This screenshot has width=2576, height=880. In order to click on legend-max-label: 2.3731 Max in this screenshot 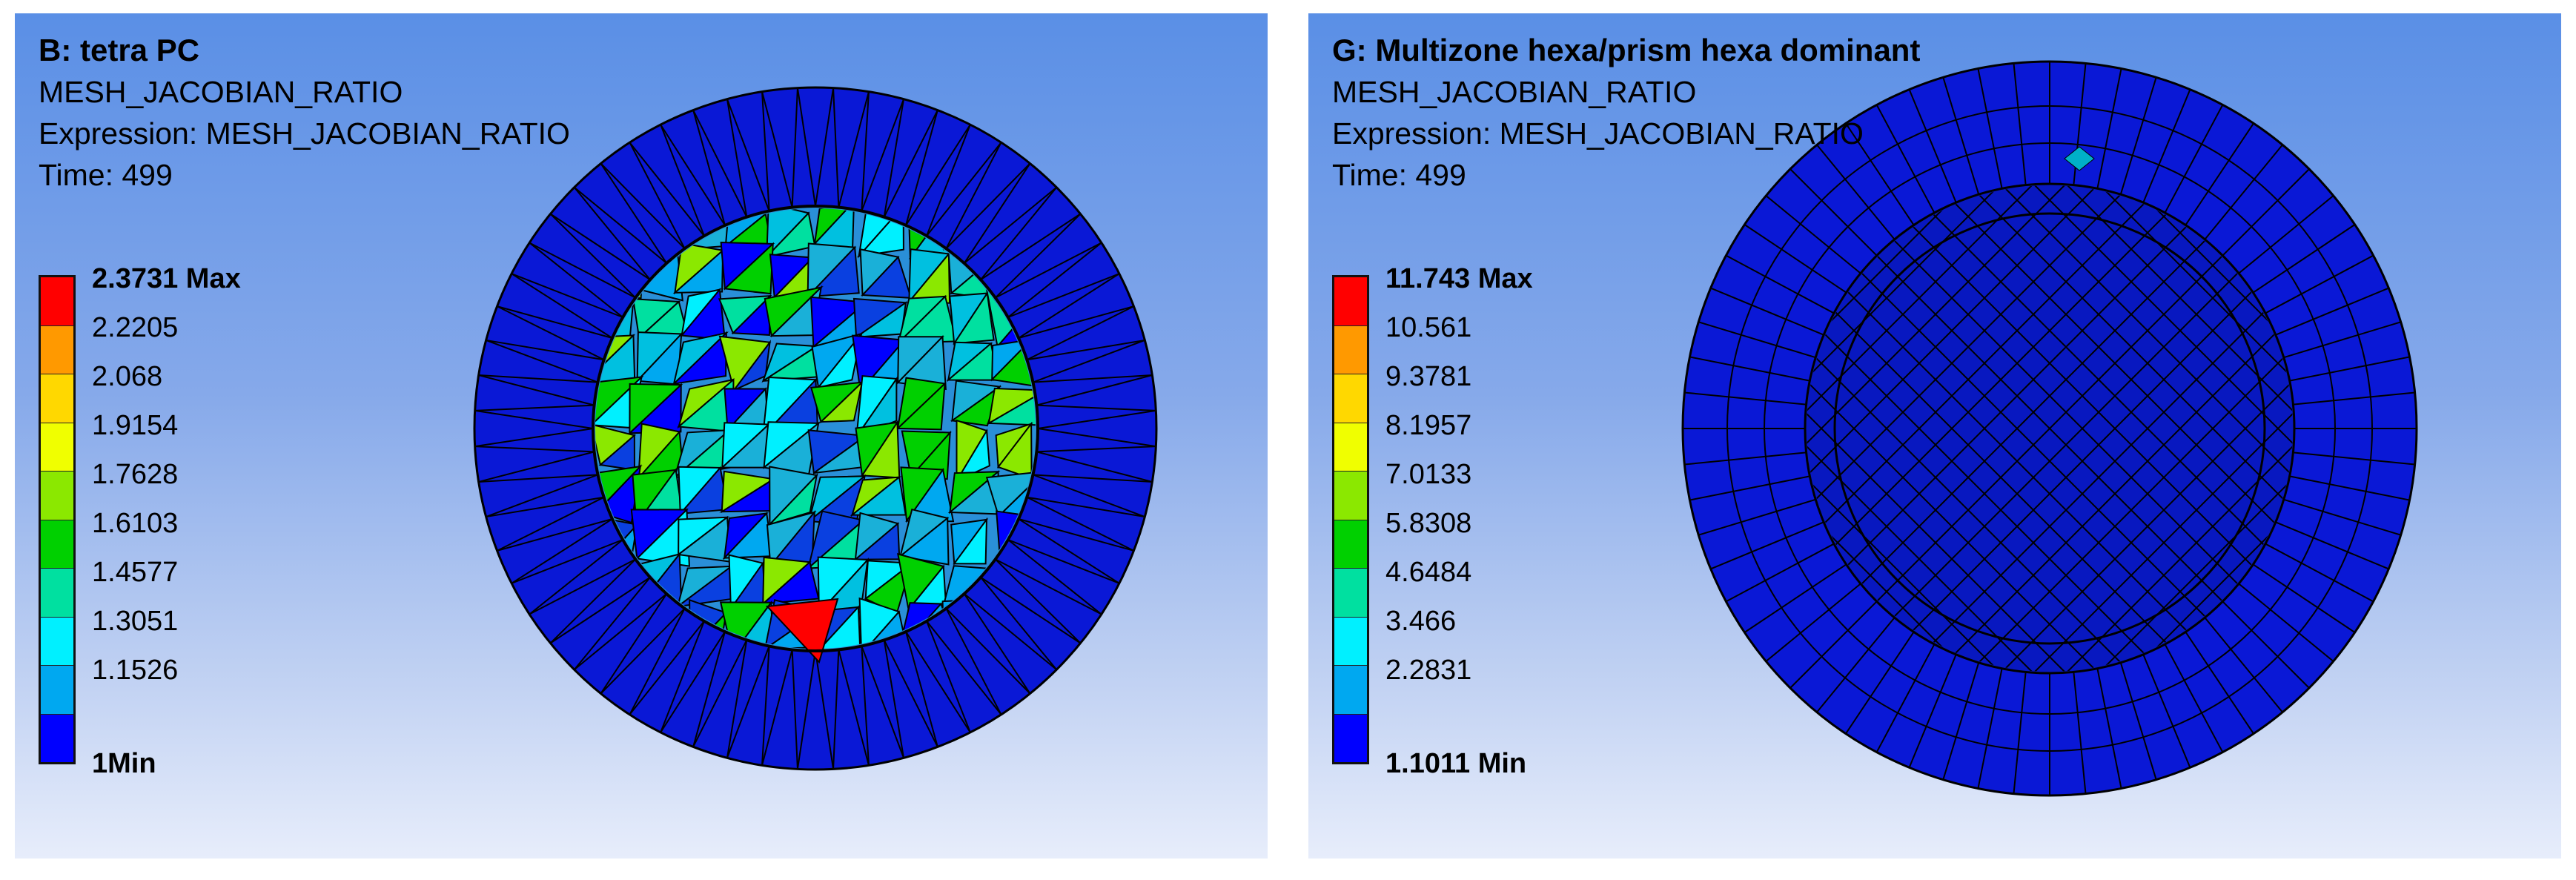, I will do `click(166, 278)`.